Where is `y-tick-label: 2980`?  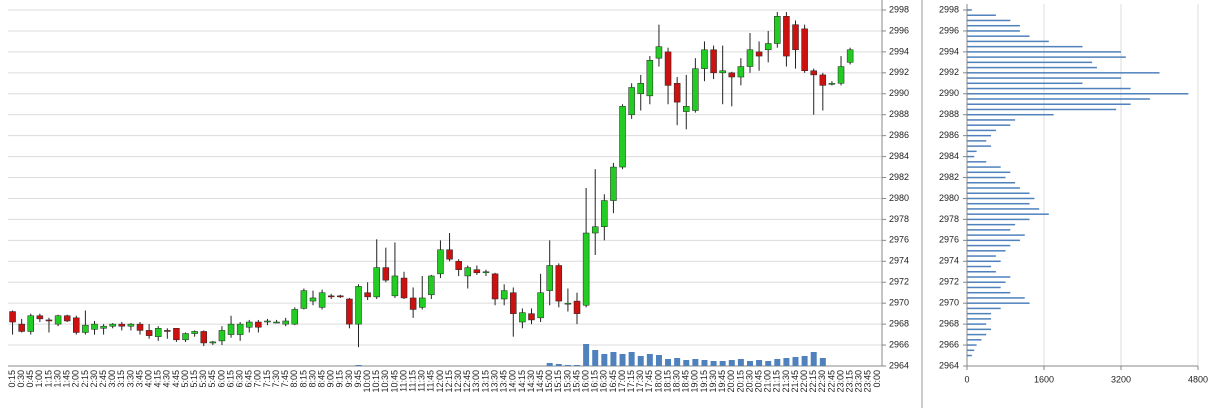 y-tick-label: 2980 is located at coordinates (949, 198).